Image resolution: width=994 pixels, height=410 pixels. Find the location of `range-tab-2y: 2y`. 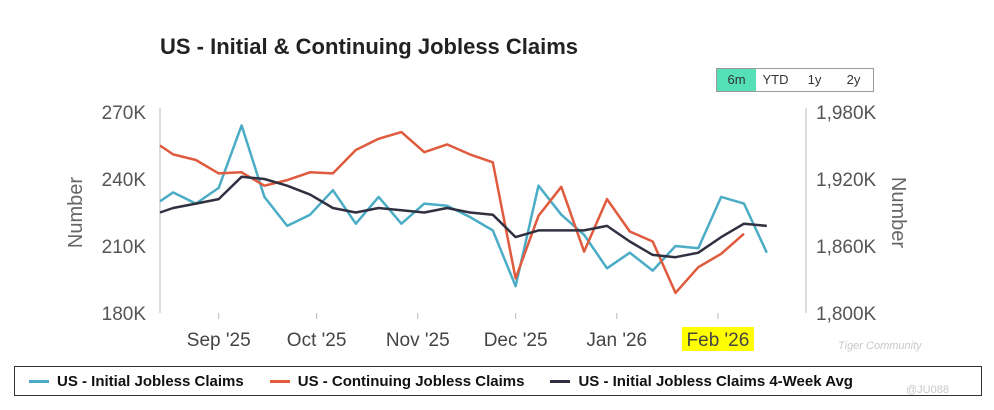

range-tab-2y: 2y is located at coordinates (853, 79).